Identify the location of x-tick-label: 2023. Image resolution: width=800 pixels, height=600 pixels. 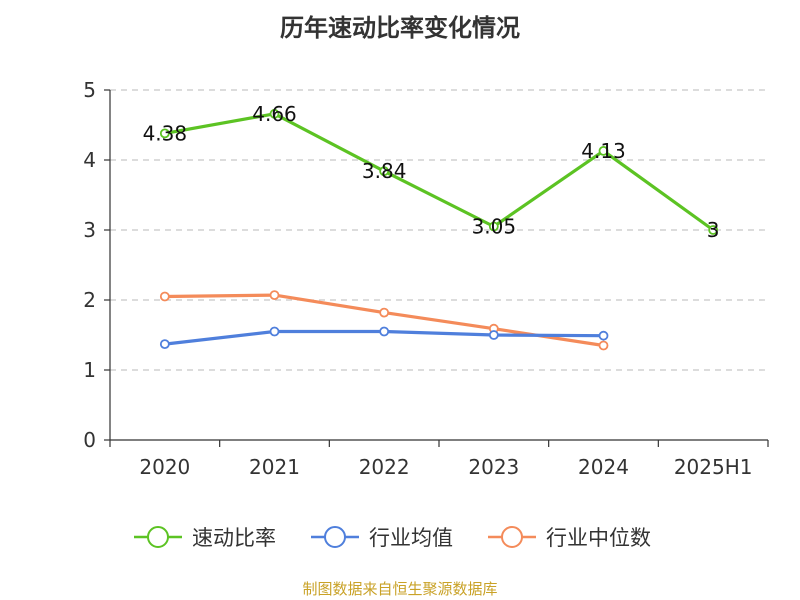
(493, 467).